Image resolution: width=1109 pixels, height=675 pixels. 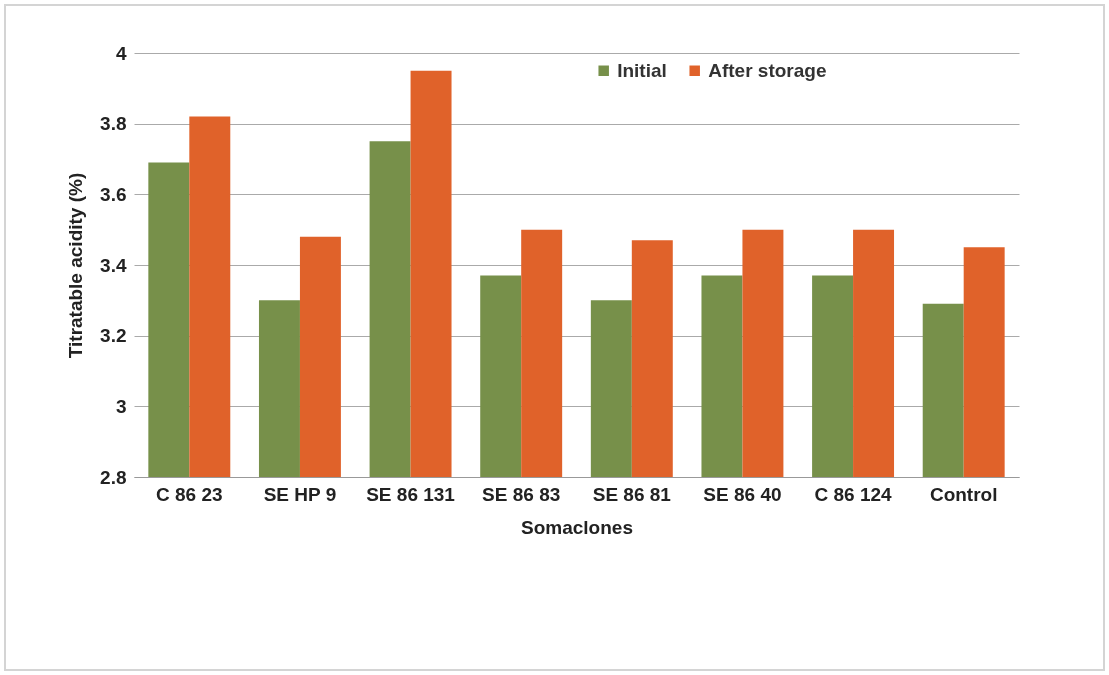 I want to click on y-axis-title: Titratable acidity (%), so click(x=76, y=265).